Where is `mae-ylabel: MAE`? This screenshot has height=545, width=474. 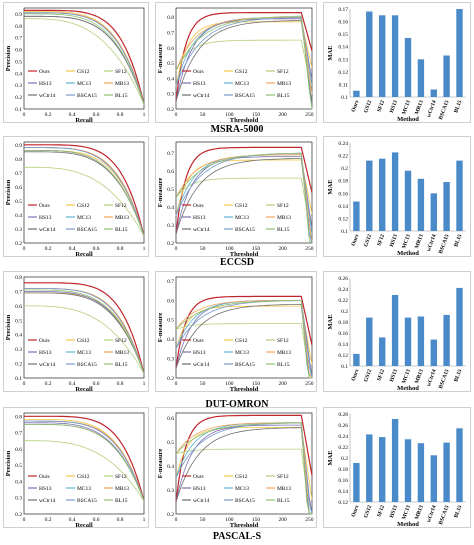 mae-ylabel: MAE is located at coordinates (330, 457).